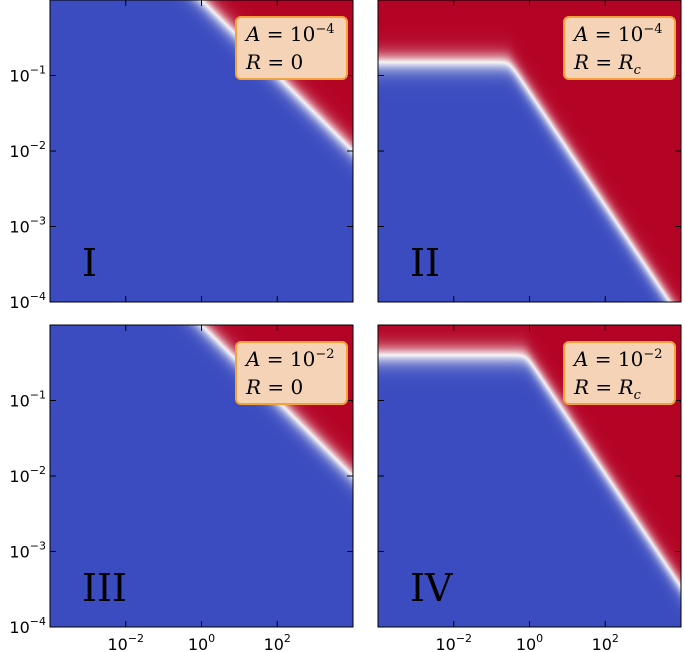 This screenshot has height=652, width=685. I want to click on panel-label: IV, so click(431, 588).